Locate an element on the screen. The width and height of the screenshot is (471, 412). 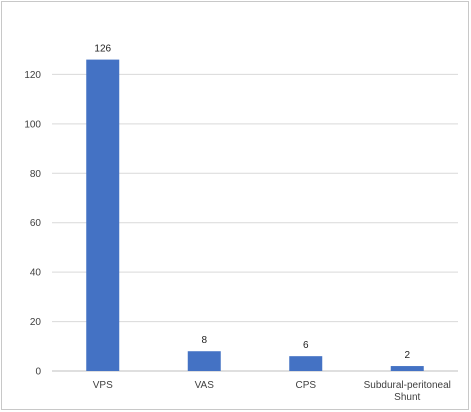
x-category-label: CPS is located at coordinates (305, 385).